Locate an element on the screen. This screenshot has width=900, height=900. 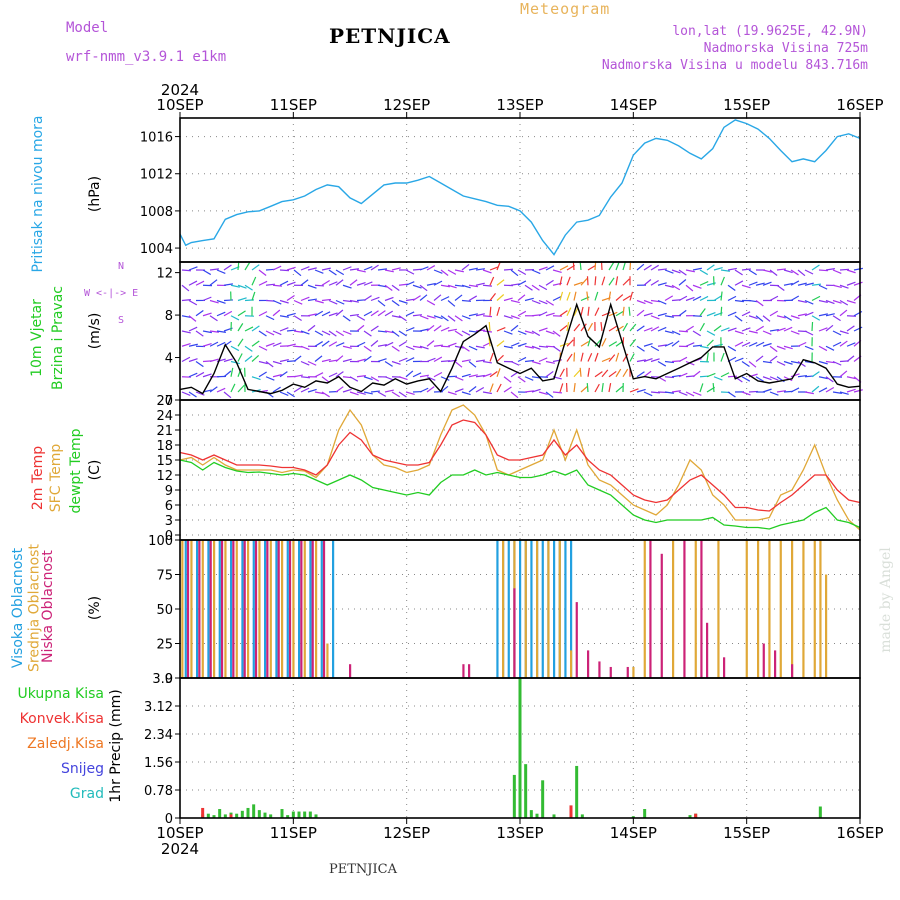
compass-we: W <-|-> E is located at coordinates (111, 293).